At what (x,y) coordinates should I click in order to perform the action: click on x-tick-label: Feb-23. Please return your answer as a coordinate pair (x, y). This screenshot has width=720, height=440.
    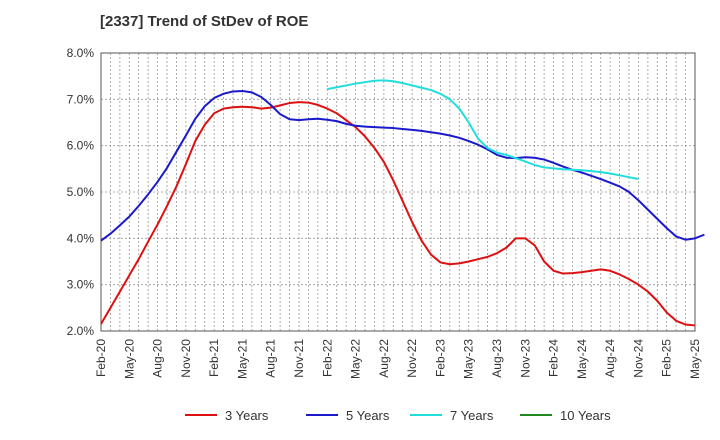
    Looking at the image, I should click on (440, 358).